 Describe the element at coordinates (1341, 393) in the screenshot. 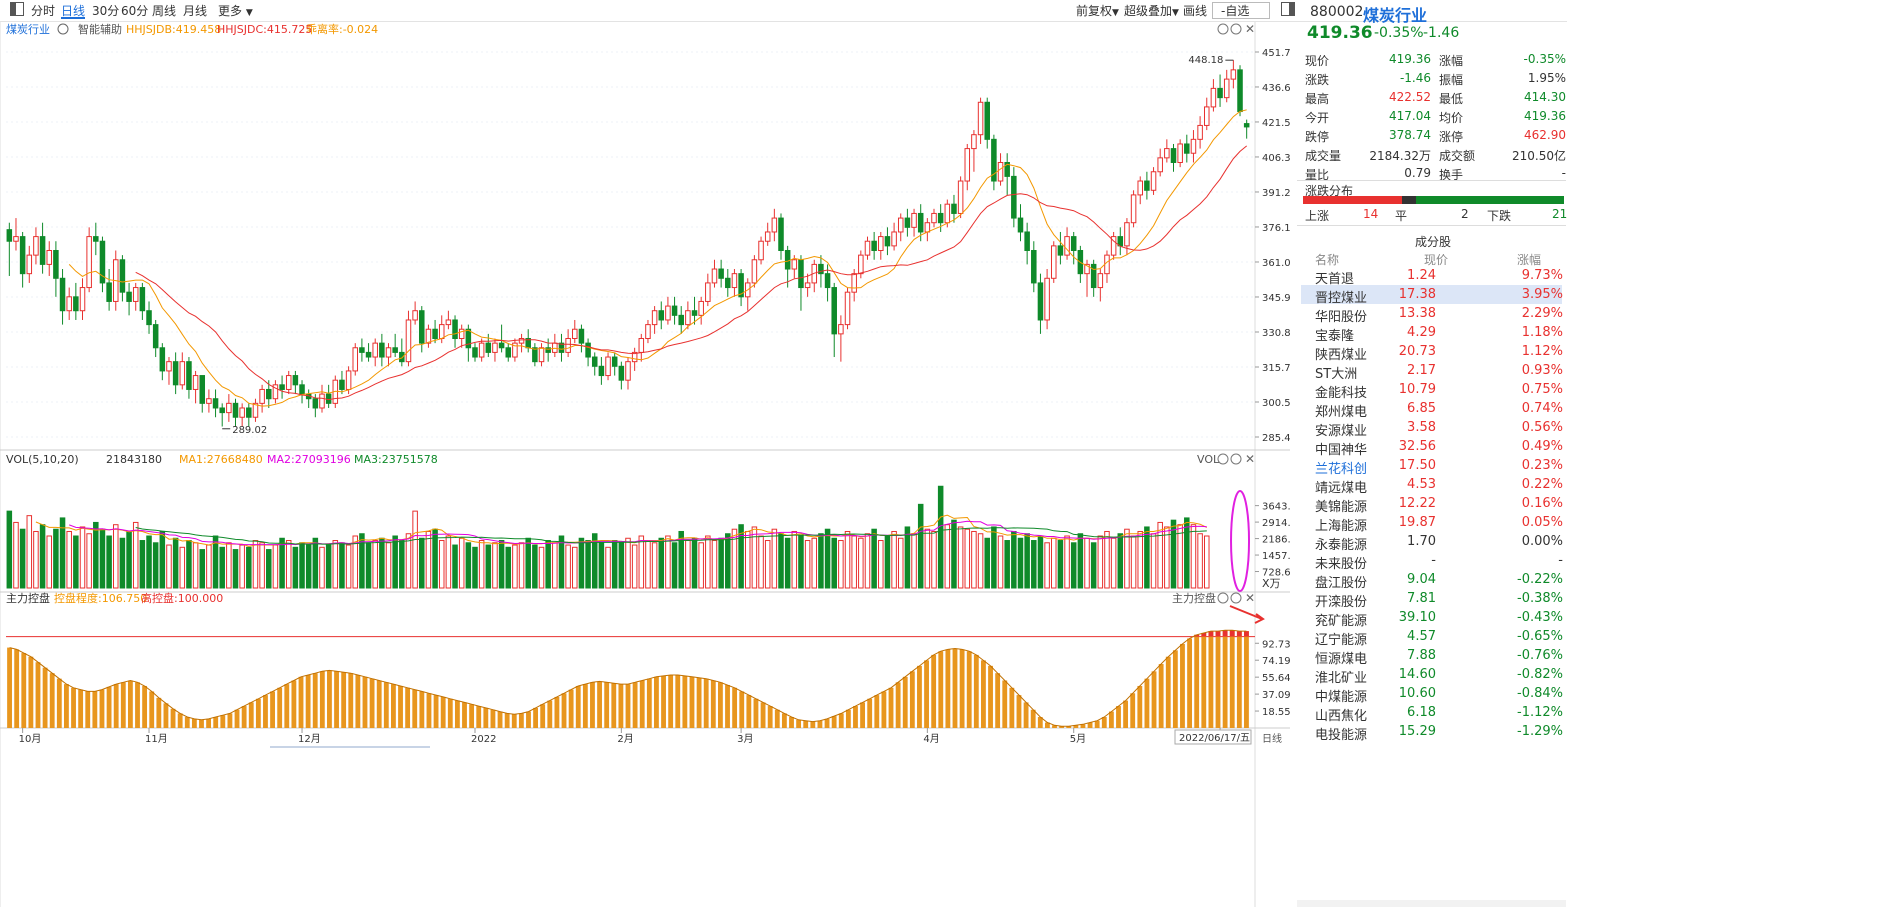

I see `constituent-name: 金能科技` at that location.